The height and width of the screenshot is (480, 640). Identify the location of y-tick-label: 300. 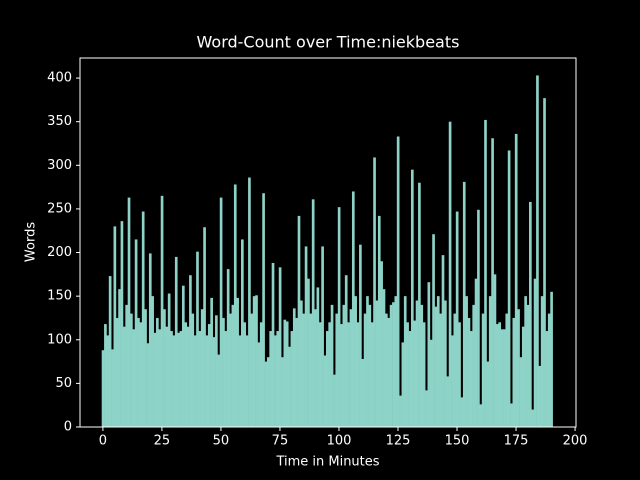
(59, 165).